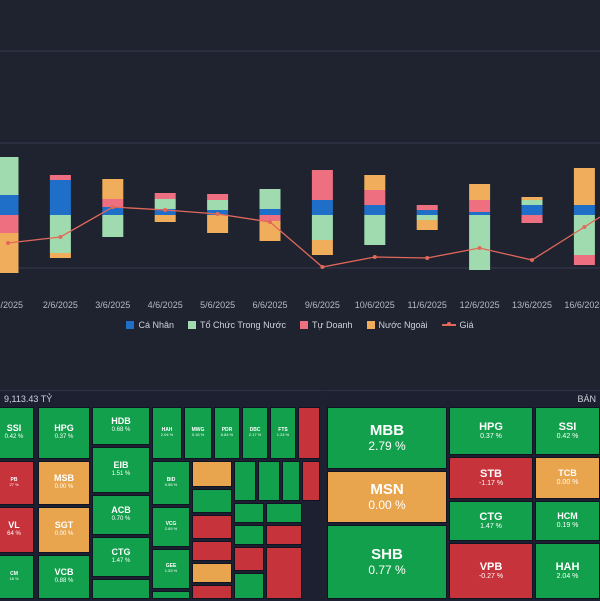 The image size is (600, 601). Describe the element at coordinates (14, 534) in the screenshot. I see `tile-change: 64 %` at that location.